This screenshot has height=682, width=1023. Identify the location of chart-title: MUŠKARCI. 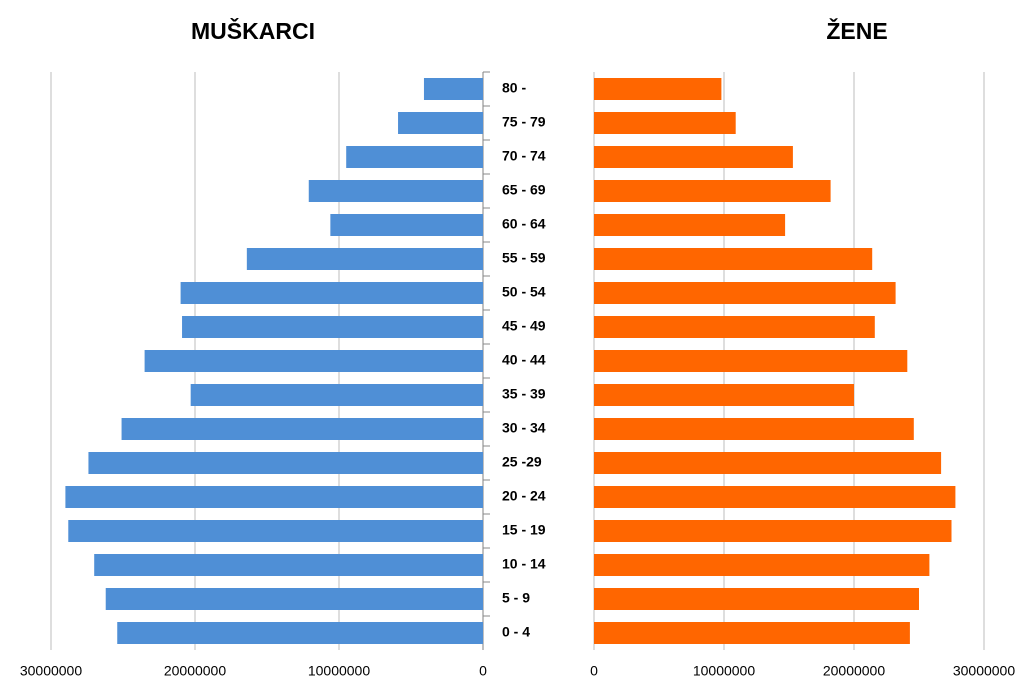
(253, 30).